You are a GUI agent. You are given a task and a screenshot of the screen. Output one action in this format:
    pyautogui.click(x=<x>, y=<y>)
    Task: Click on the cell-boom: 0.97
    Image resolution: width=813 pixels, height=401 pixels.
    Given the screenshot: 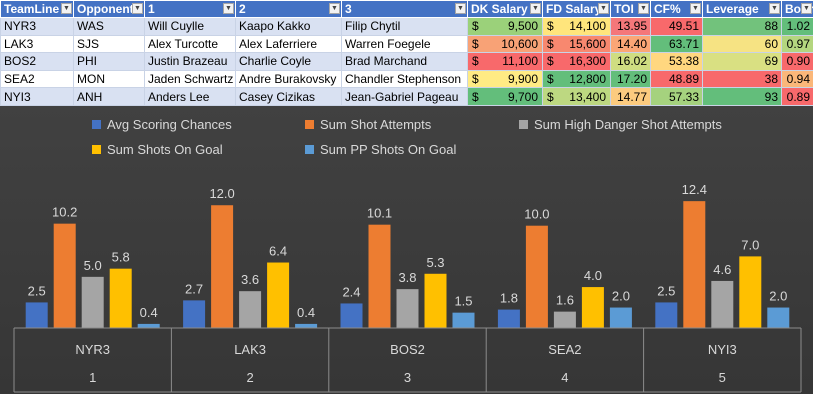 What is the action you would take?
    pyautogui.click(x=797, y=44)
    